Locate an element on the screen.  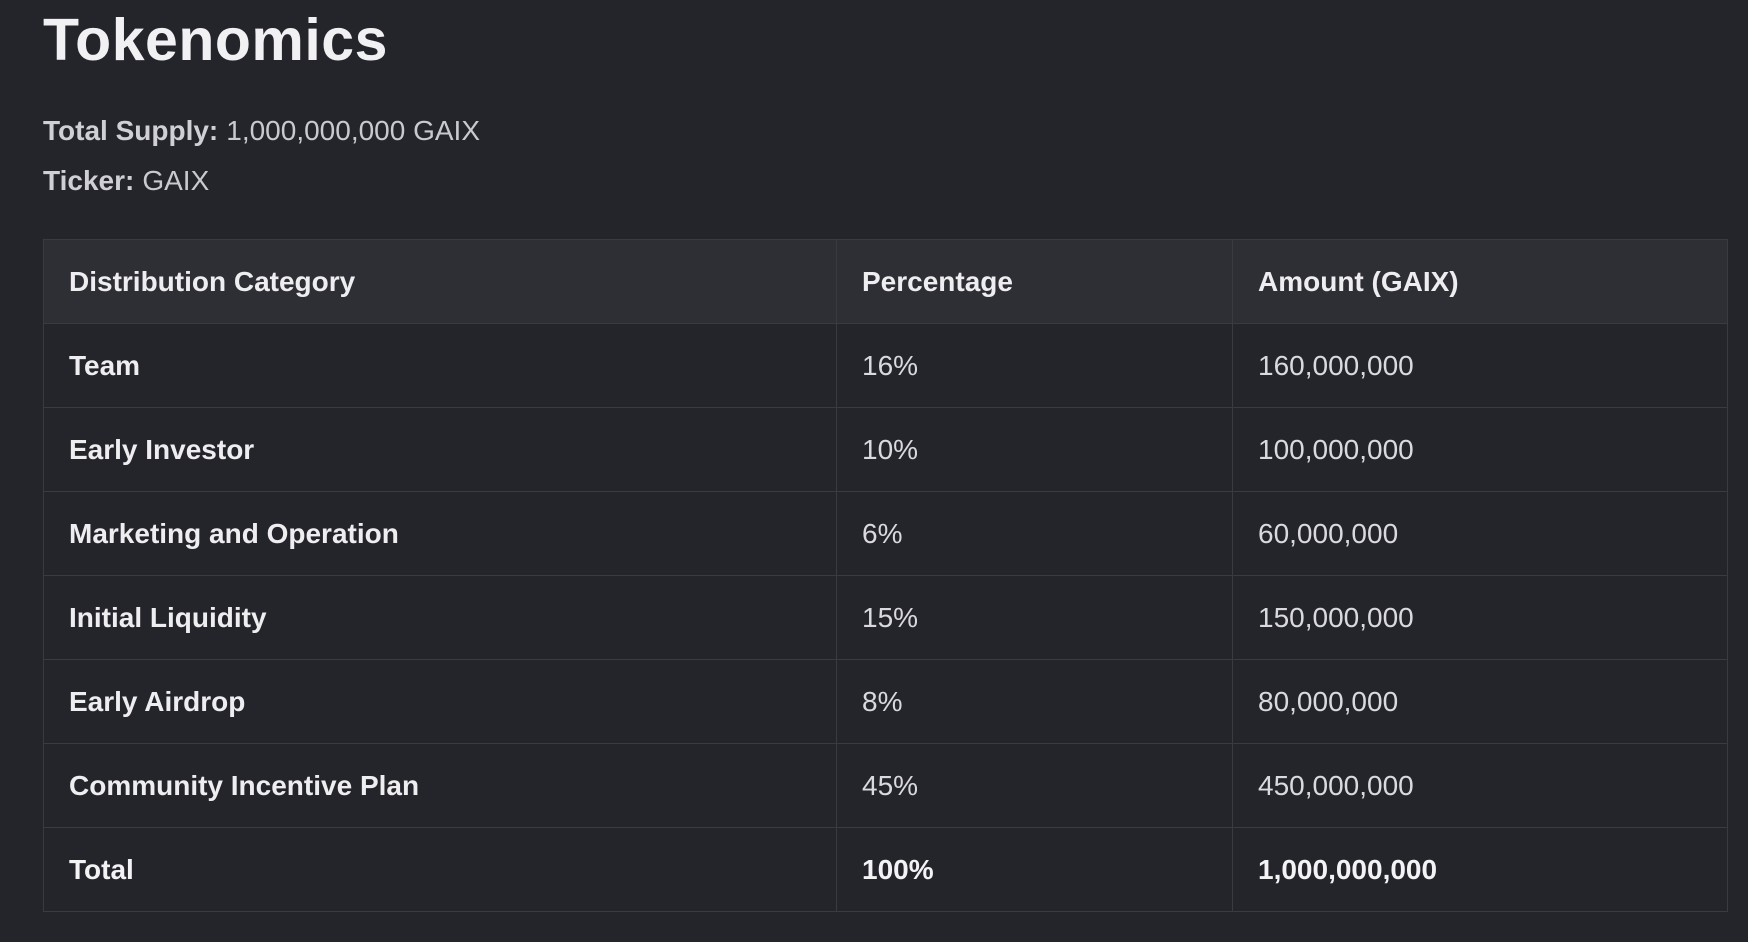
total-supply-line: Total Supply: 1,000,000,000 GAIX is located at coordinates (895, 131).